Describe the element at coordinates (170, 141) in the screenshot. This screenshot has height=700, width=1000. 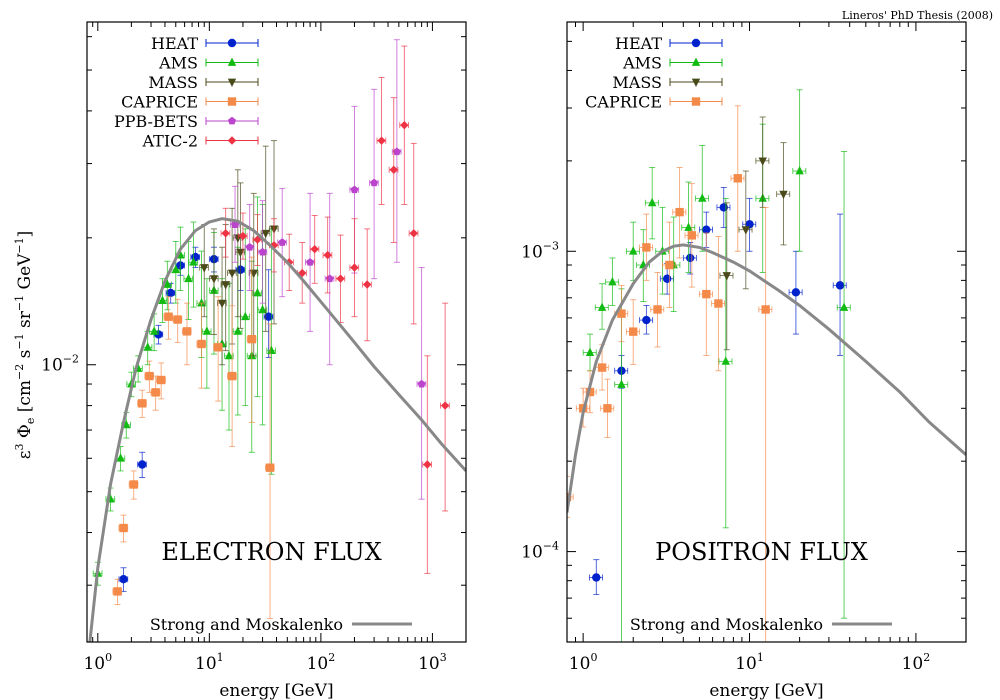
I see `legend-label: ATIC-2` at that location.